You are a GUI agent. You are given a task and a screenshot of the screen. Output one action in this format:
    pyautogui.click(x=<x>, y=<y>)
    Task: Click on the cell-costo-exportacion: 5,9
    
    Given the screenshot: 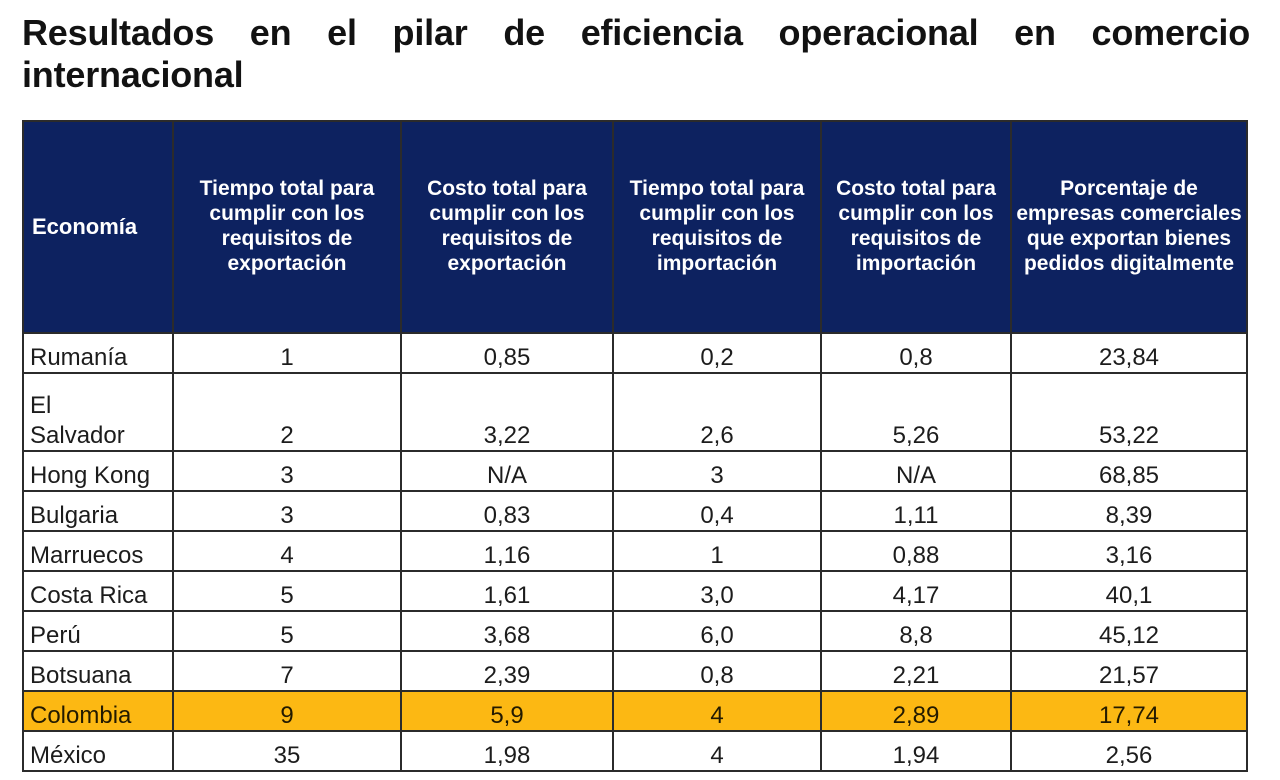 What is the action you would take?
    pyautogui.click(x=507, y=711)
    